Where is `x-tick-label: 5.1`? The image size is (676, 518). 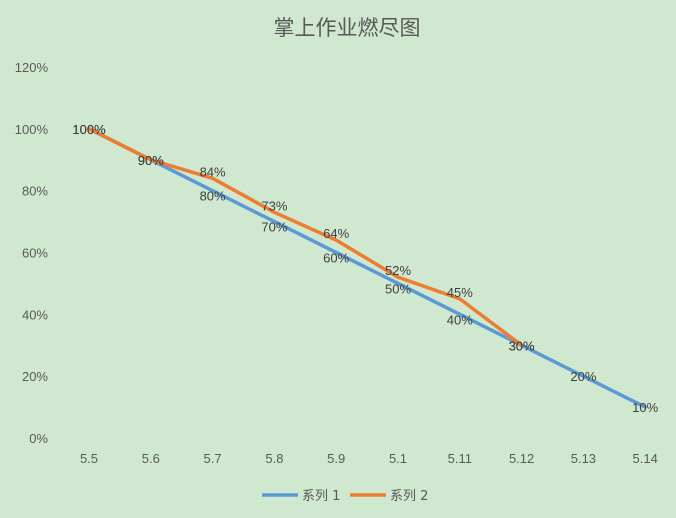 x-tick-label: 5.1 is located at coordinates (398, 458).